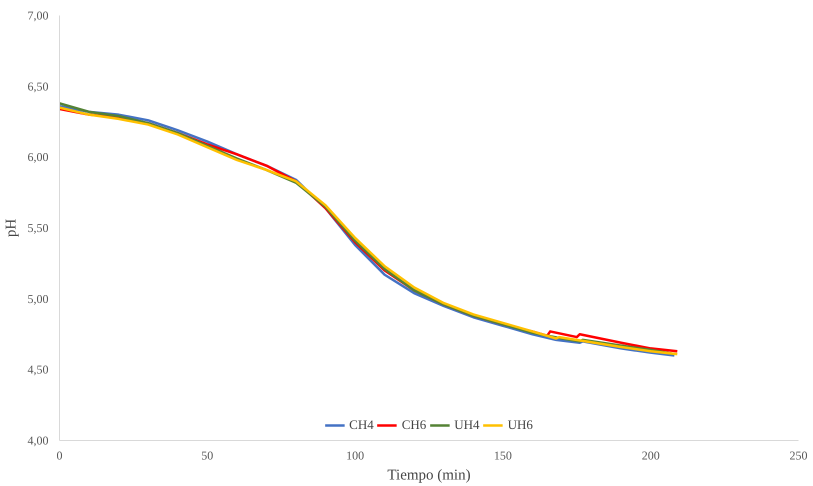 The image size is (813, 486). I want to click on y-tick-label: 4,00, so click(38, 441).